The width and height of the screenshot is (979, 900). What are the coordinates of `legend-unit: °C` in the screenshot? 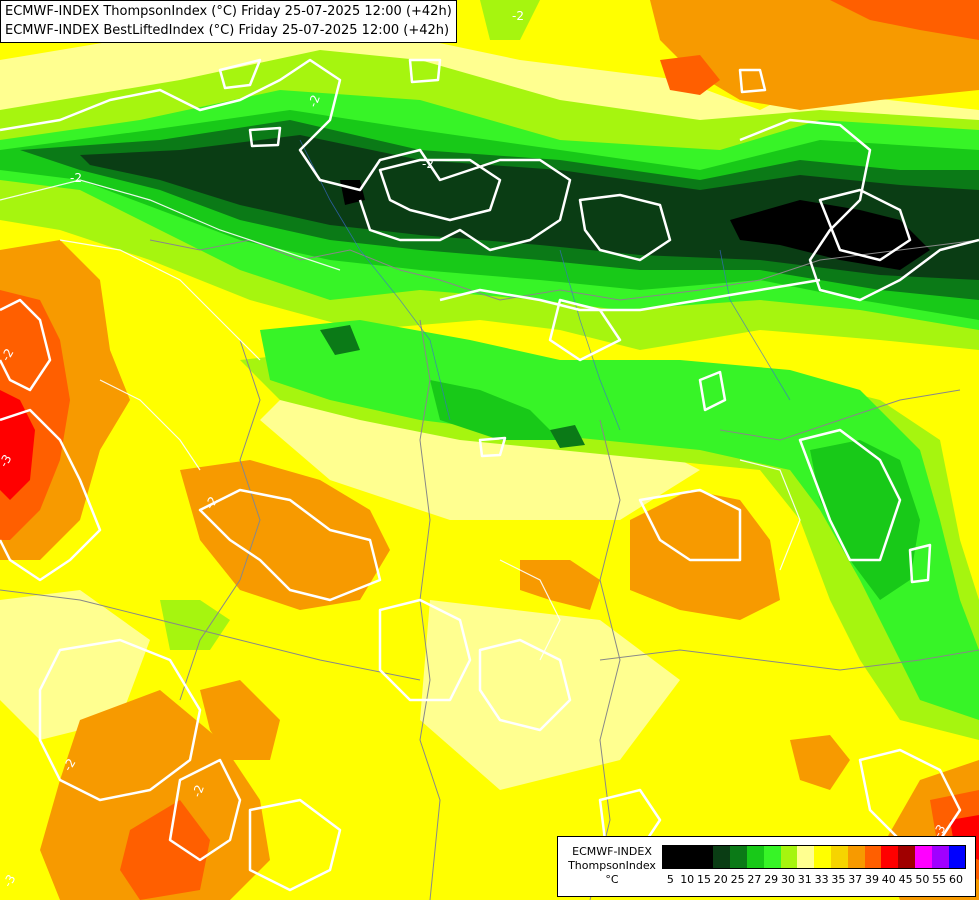 It's located at (612, 879).